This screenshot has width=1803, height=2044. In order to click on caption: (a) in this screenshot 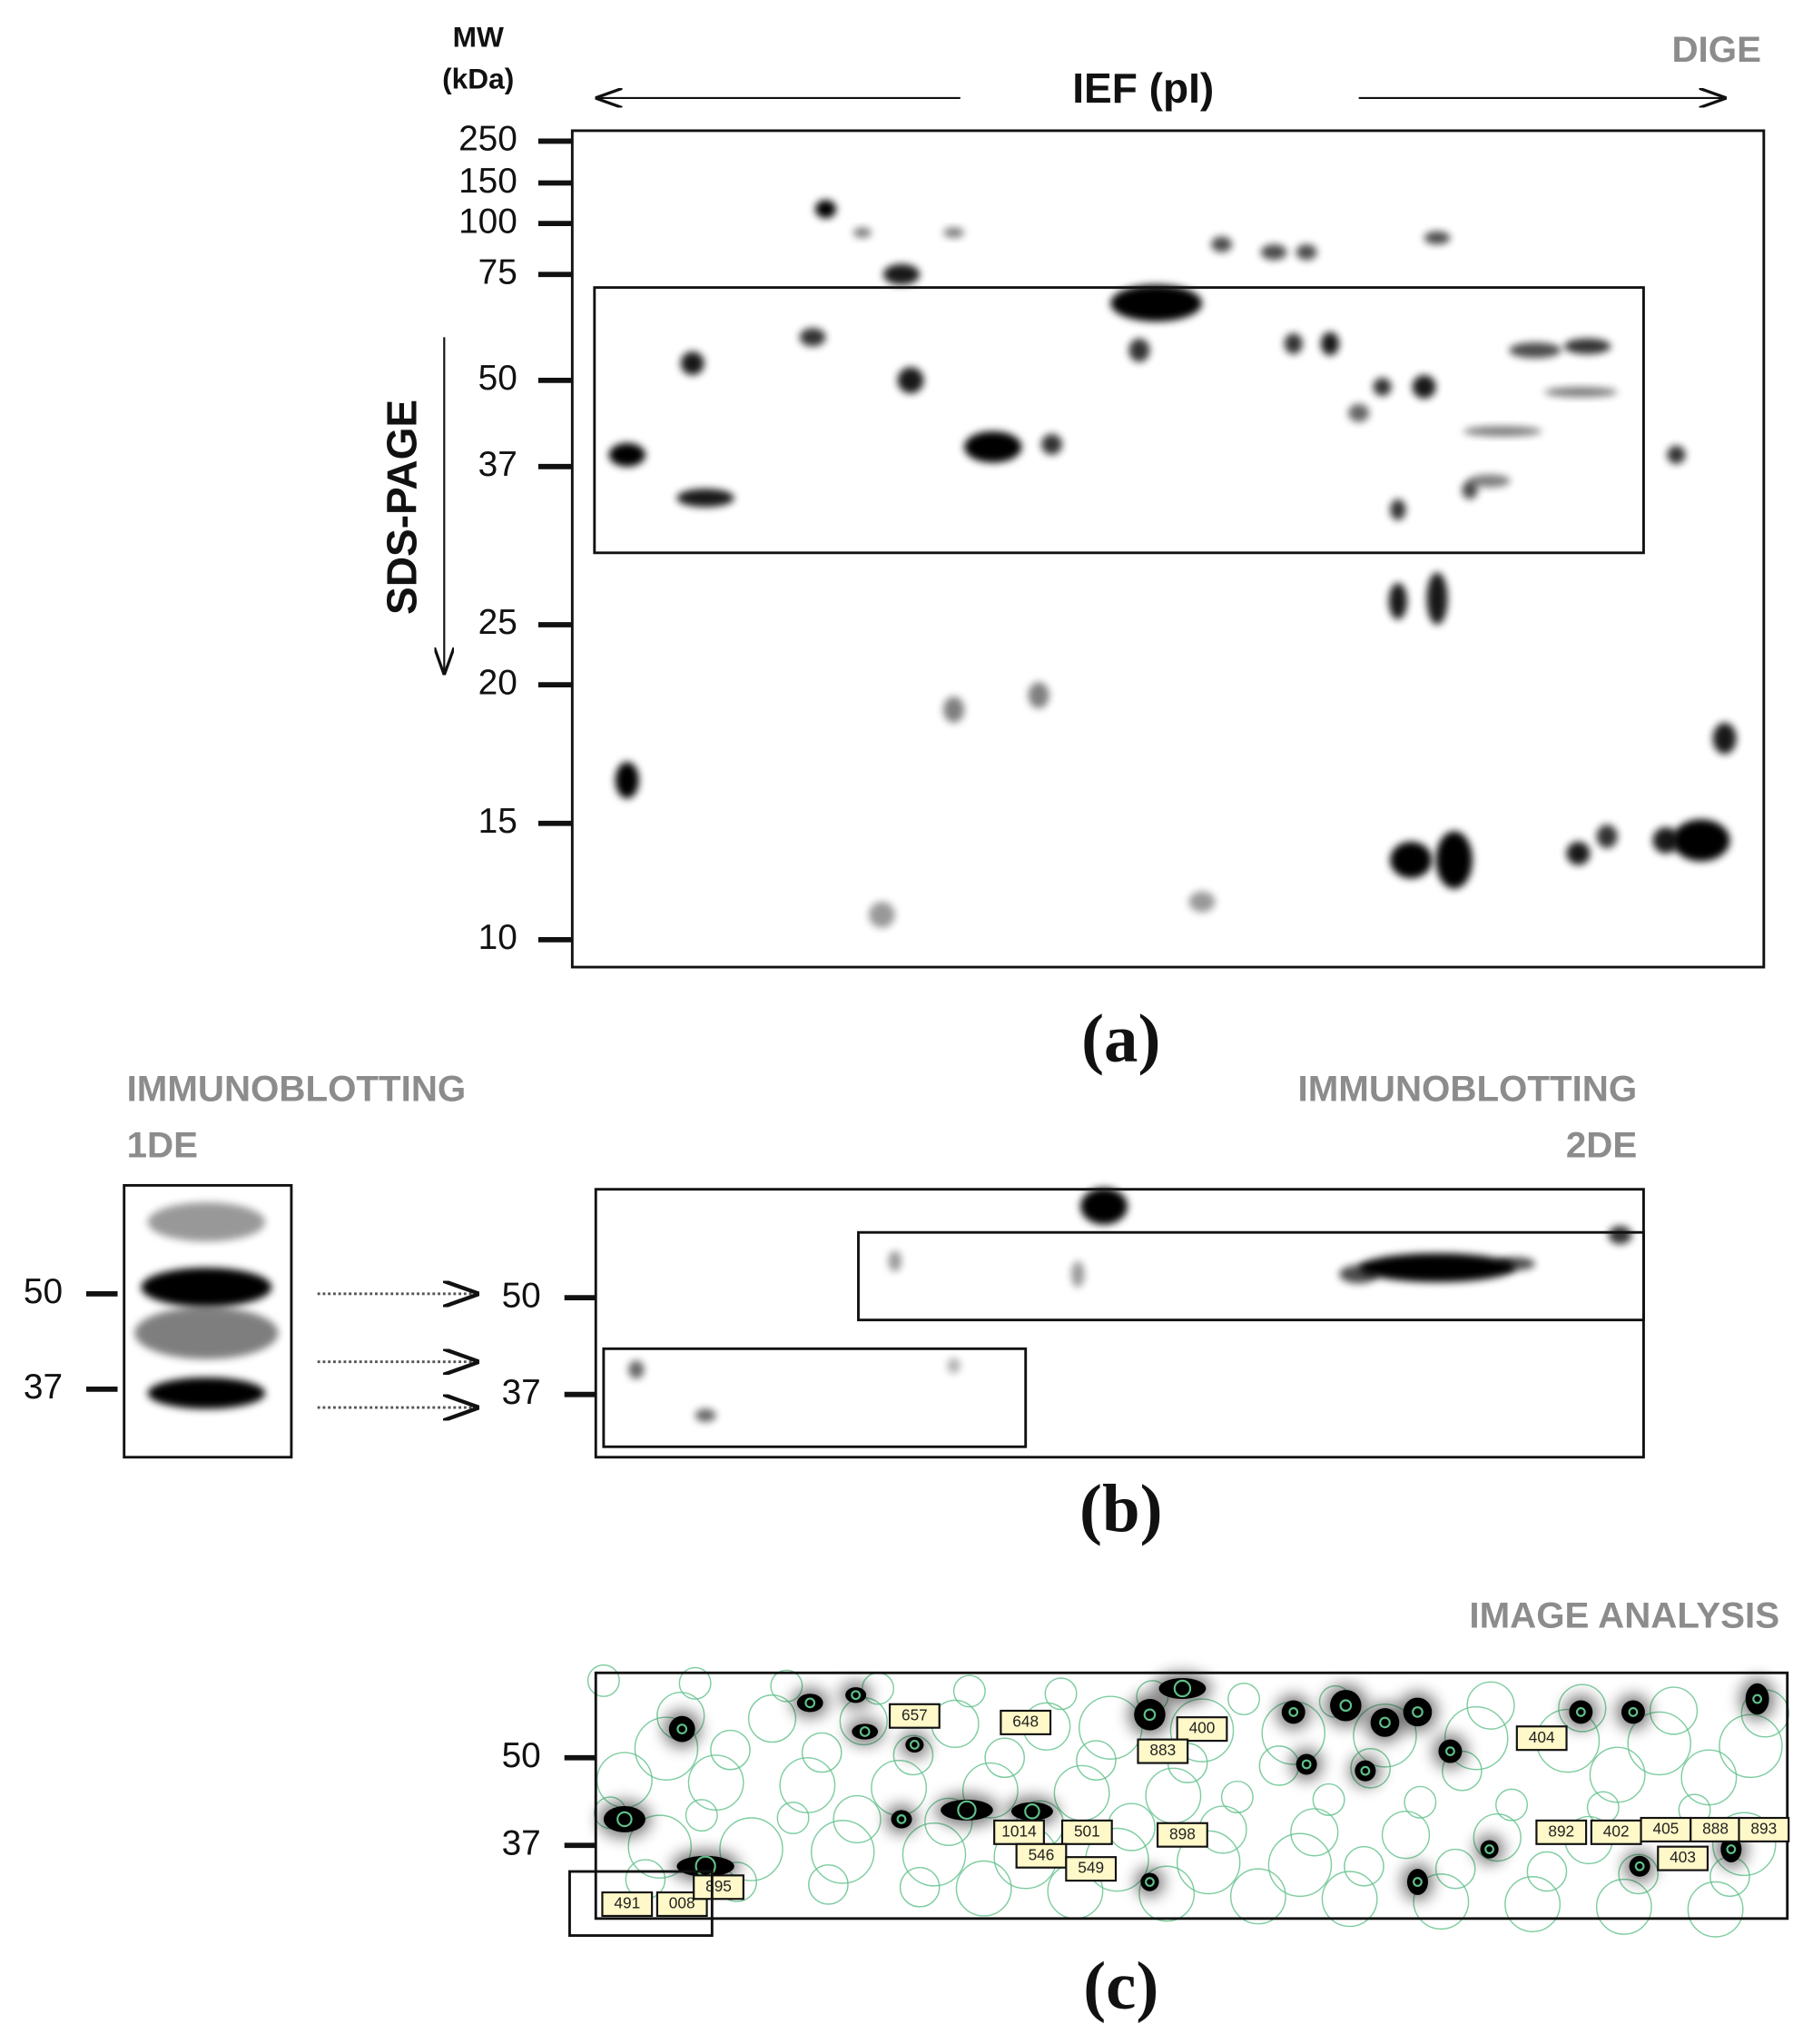, I will do `click(1120, 1039)`.